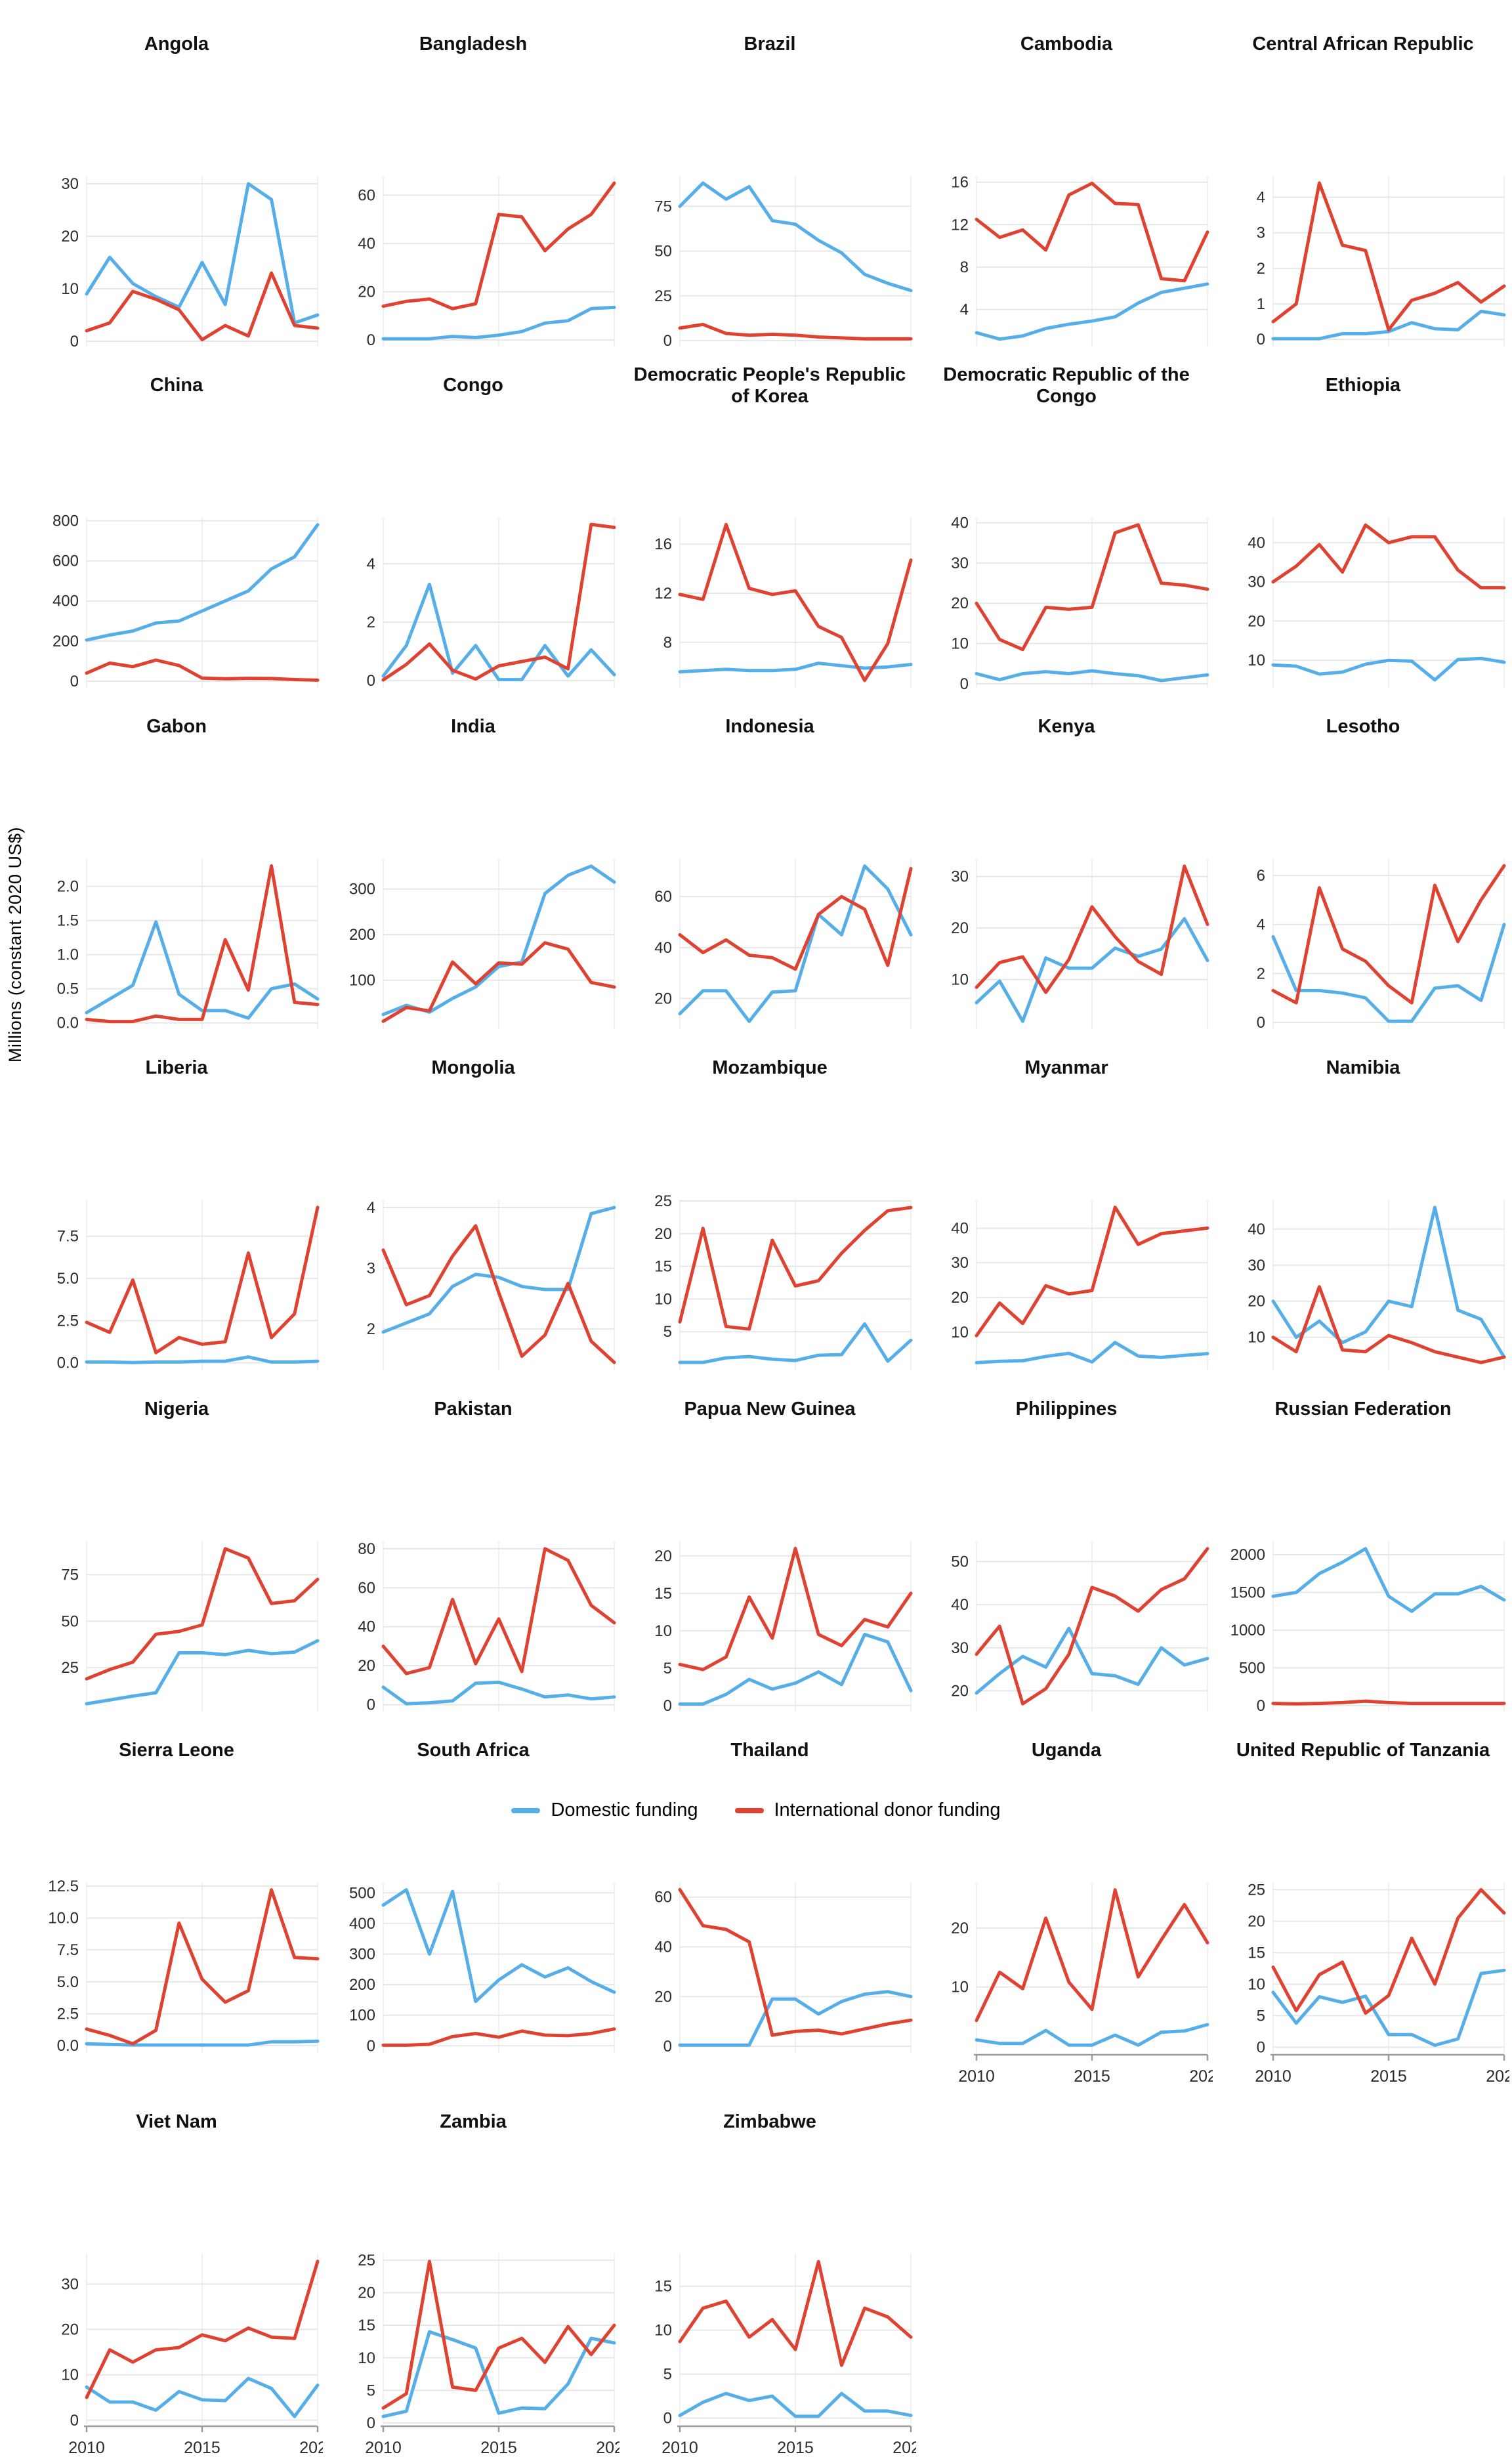  I want to click on panel-title-viet-nam: Viet Nam, so click(176, 2122).